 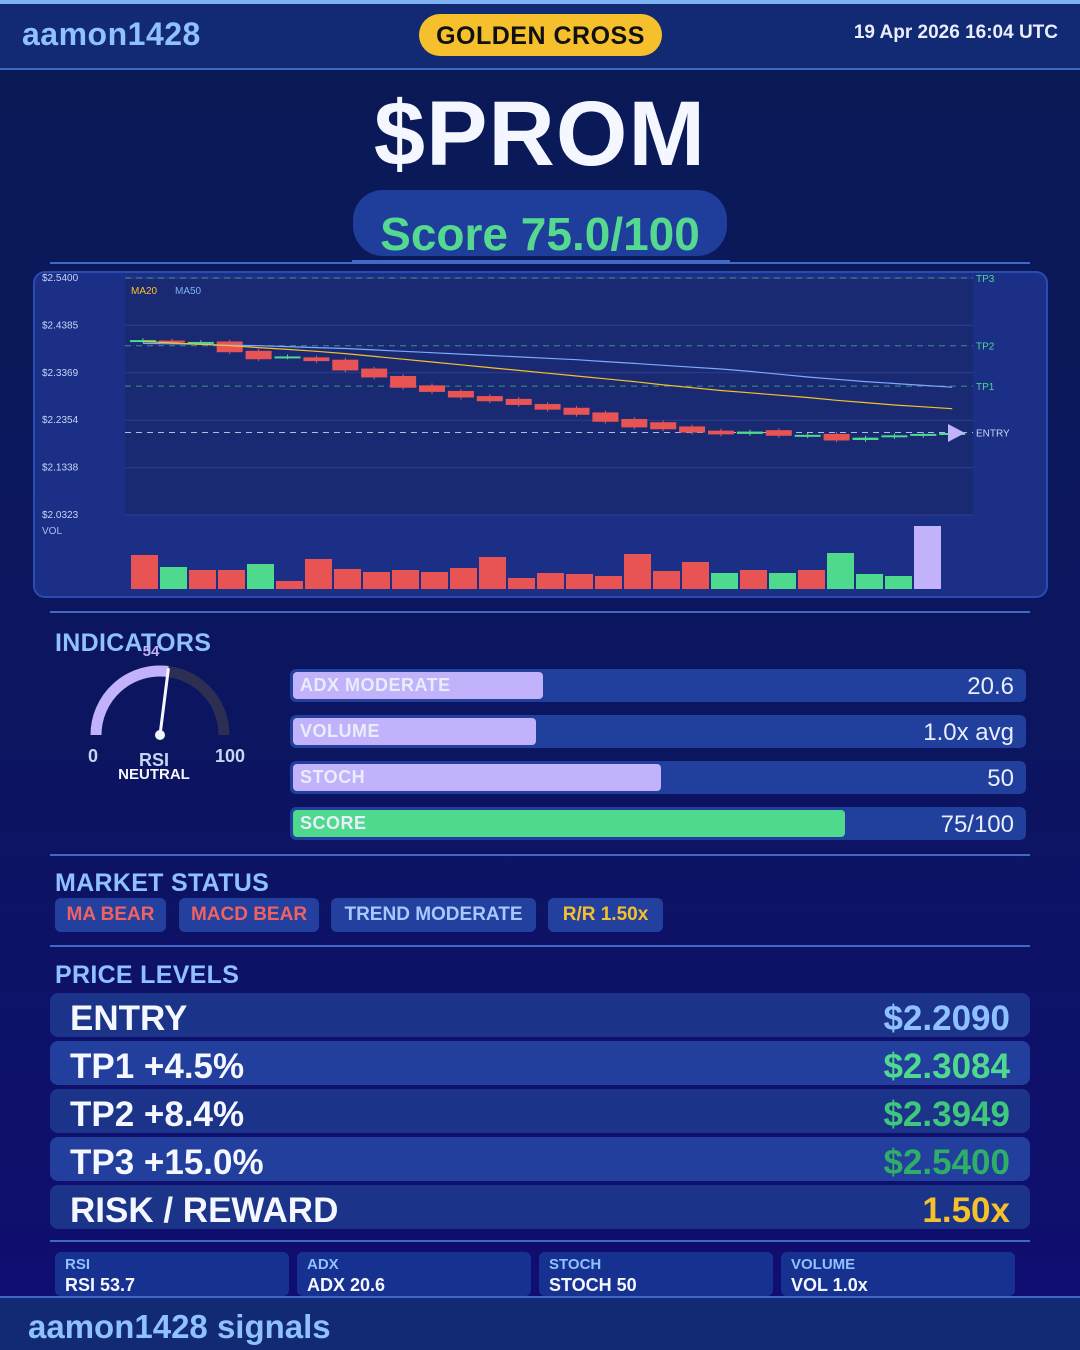 I want to click on chip-trend: TREND MODERATE, so click(x=433, y=915).